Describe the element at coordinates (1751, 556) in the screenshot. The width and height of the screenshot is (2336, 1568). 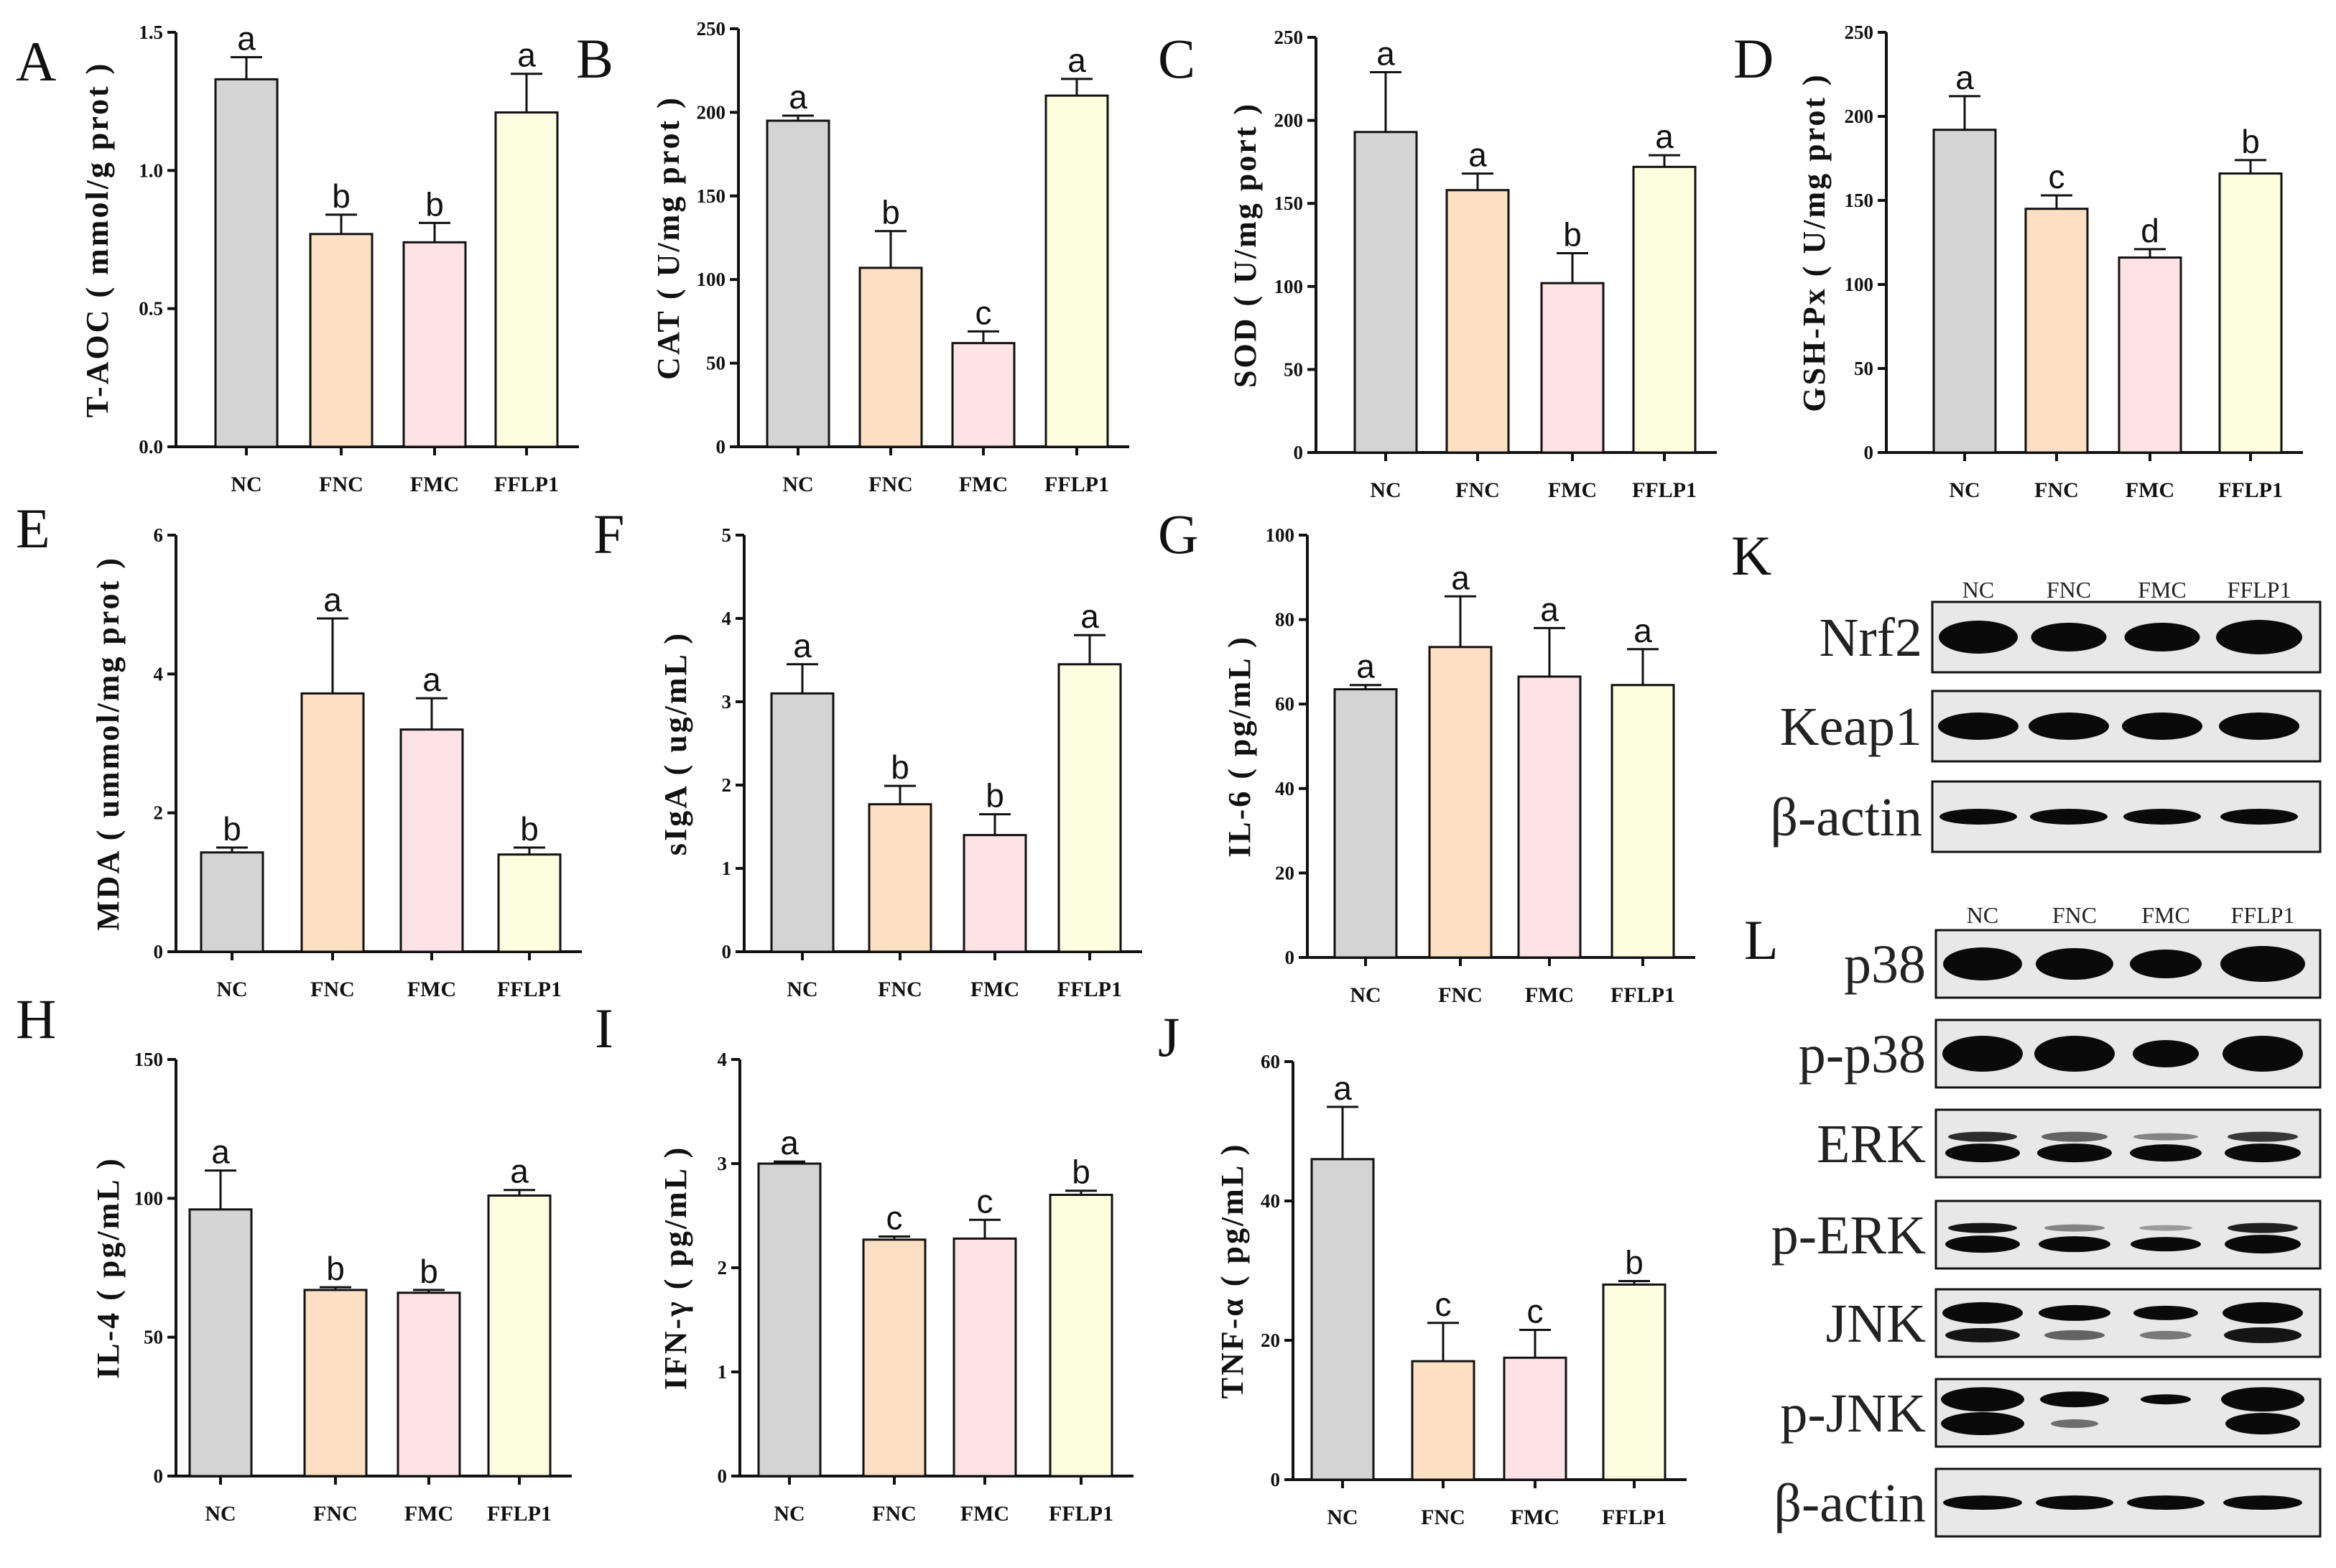
I see `panel-letter: K` at that location.